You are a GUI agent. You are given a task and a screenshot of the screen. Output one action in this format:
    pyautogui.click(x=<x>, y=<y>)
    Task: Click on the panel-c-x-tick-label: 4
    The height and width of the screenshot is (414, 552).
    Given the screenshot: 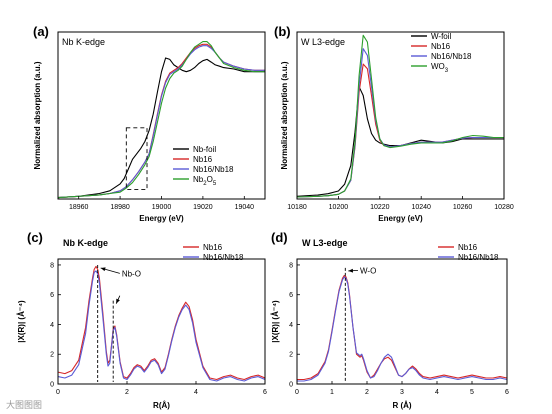 What is the action you would take?
    pyautogui.click(x=196, y=392)
    